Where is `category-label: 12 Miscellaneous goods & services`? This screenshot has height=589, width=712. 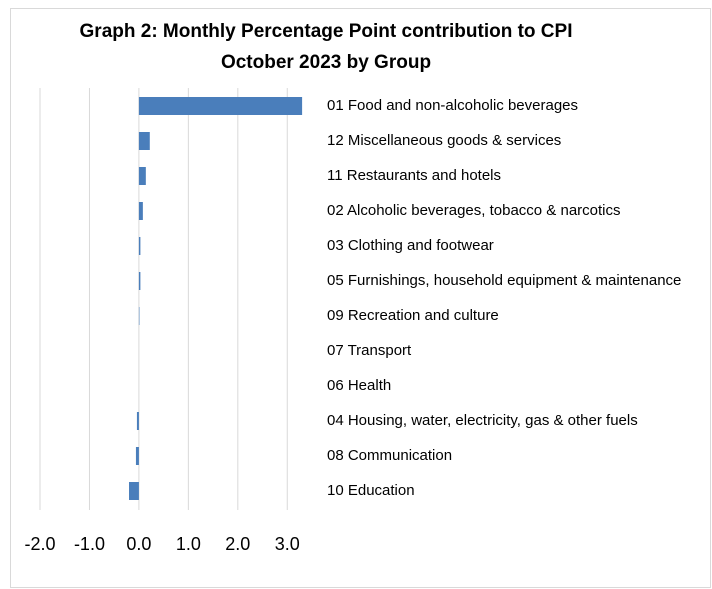
category-label: 12 Miscellaneous goods & services is located at coordinates (444, 140).